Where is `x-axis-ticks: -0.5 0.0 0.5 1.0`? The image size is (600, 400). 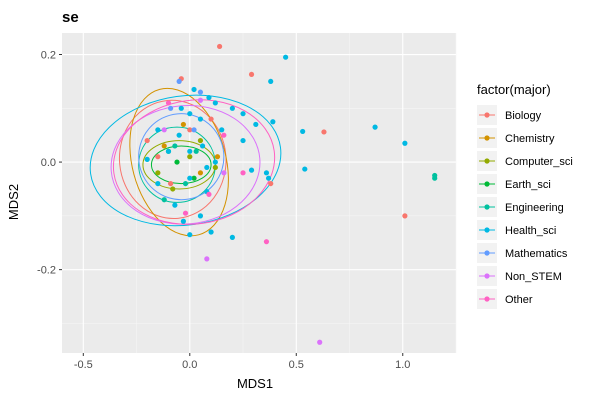 x-axis-ticks: -0.5 0.0 0.5 1.0 is located at coordinates (242, 362).